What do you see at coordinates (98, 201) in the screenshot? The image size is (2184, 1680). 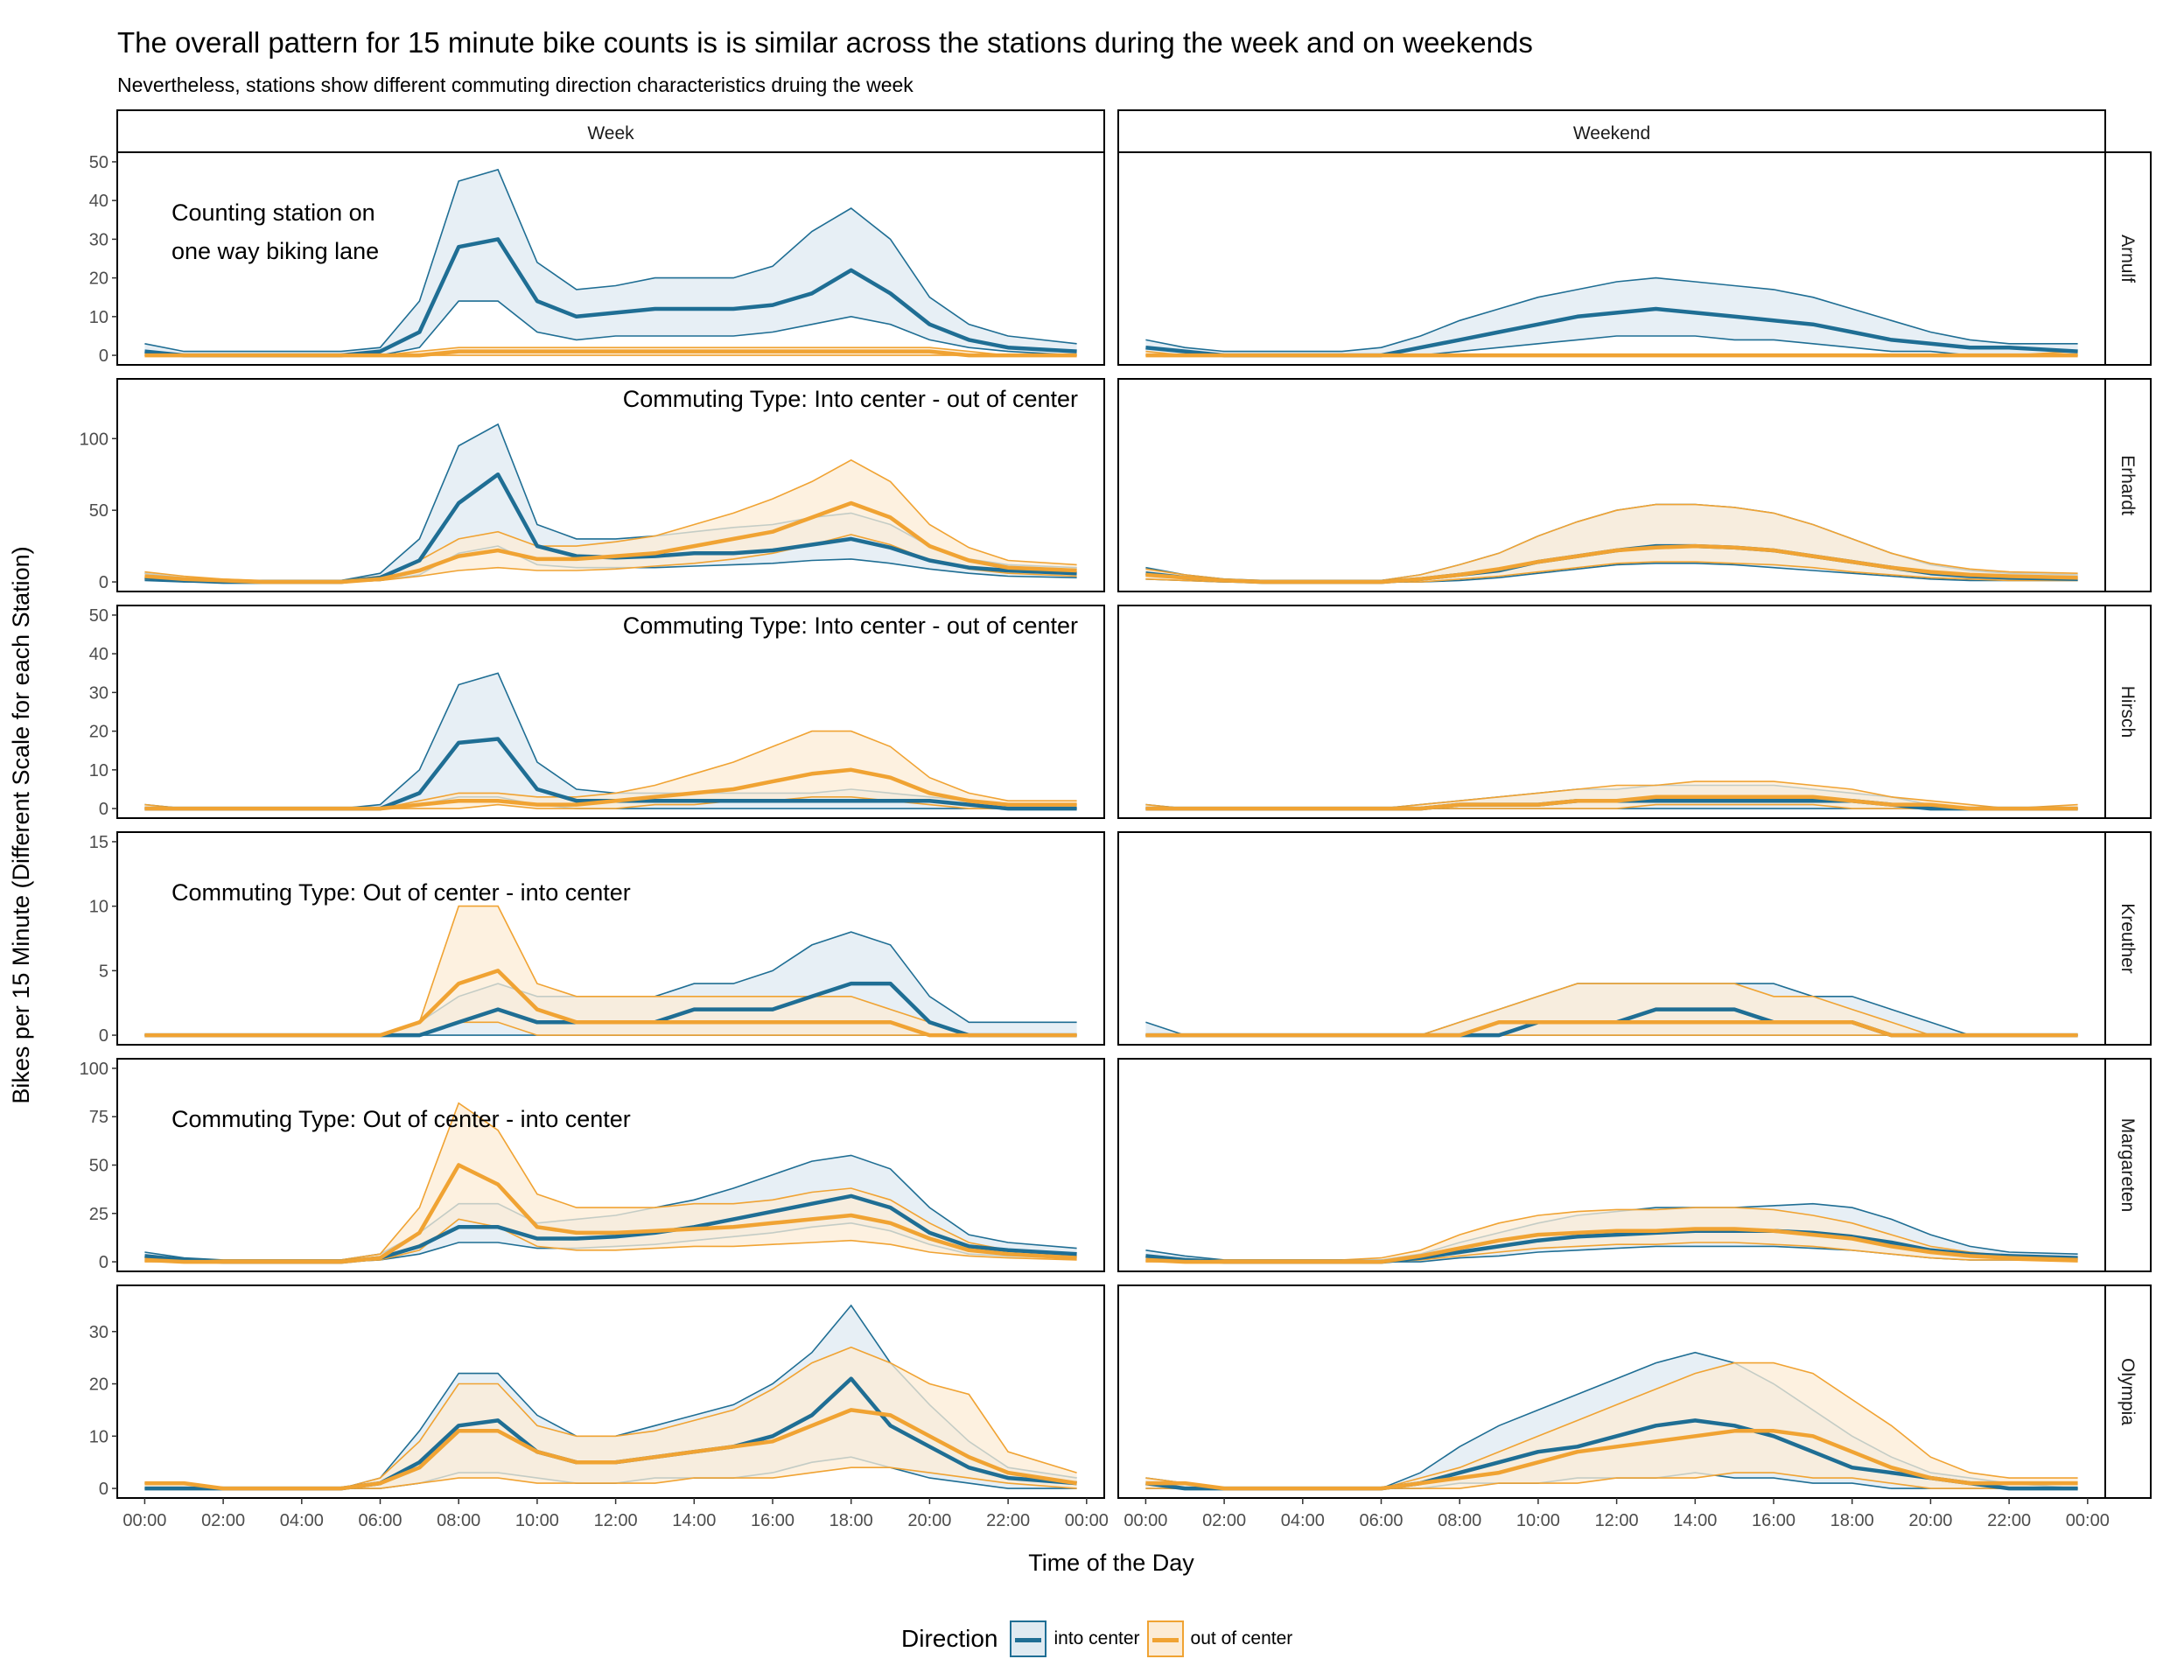 I see `y-tick-label: 40` at bounding box center [98, 201].